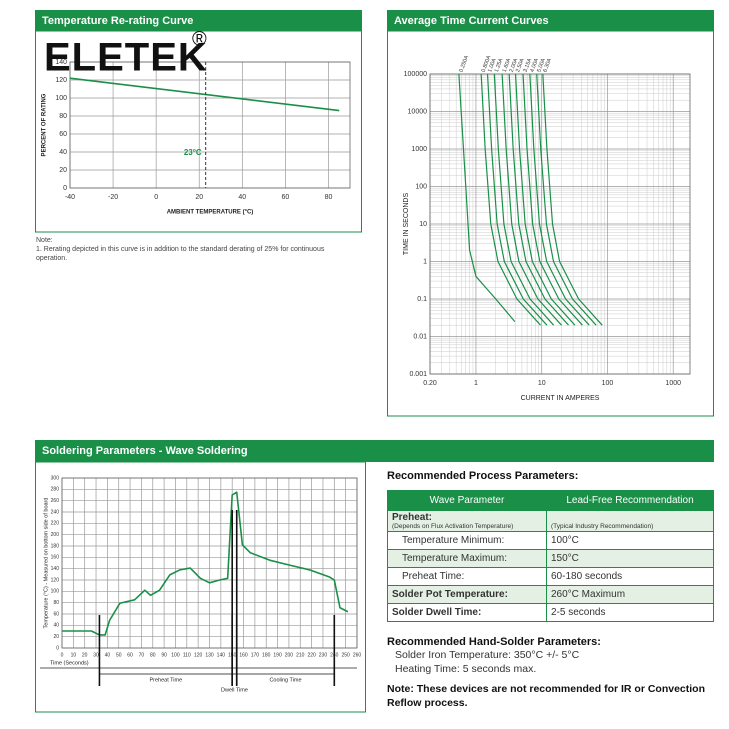 This screenshot has width=729, height=729. I want to click on x-tick-label: 30, so click(96, 655).